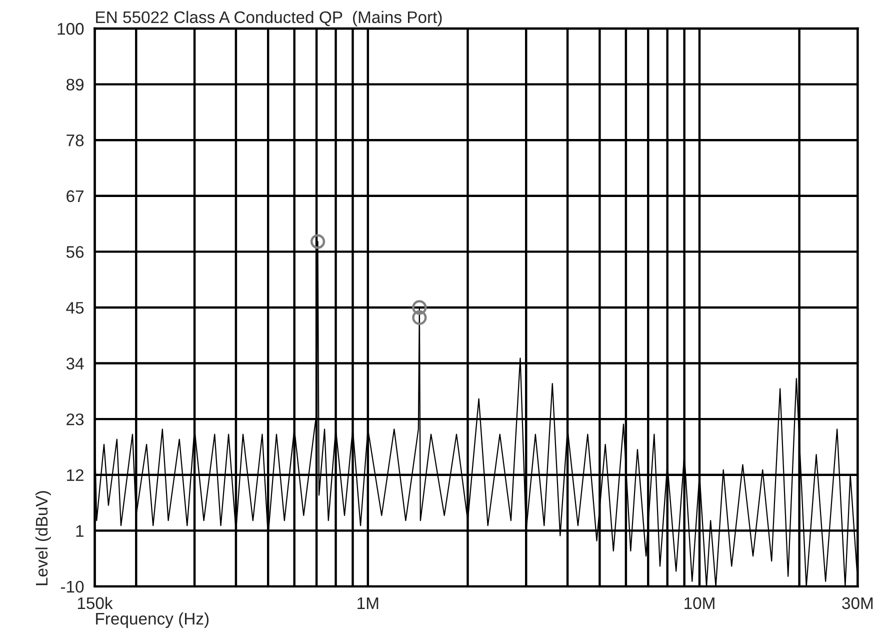  I want to click on y-axis-title: Level (dBuV), so click(43, 538).